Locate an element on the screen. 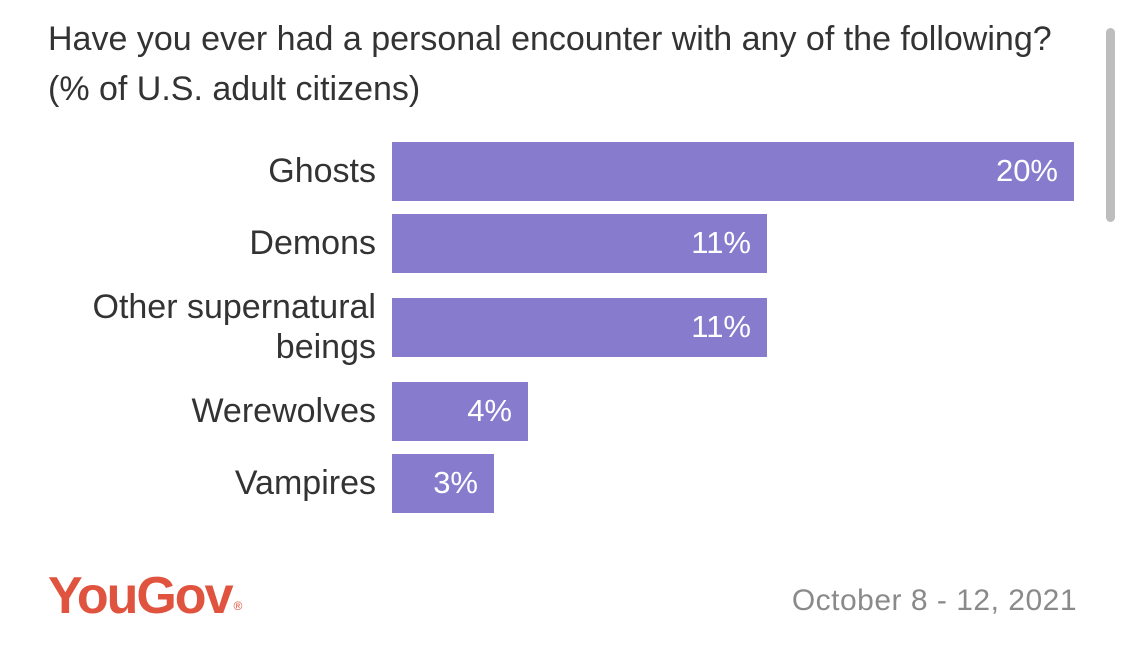 The height and width of the screenshot is (646, 1125). bar: 3% is located at coordinates (443, 483).